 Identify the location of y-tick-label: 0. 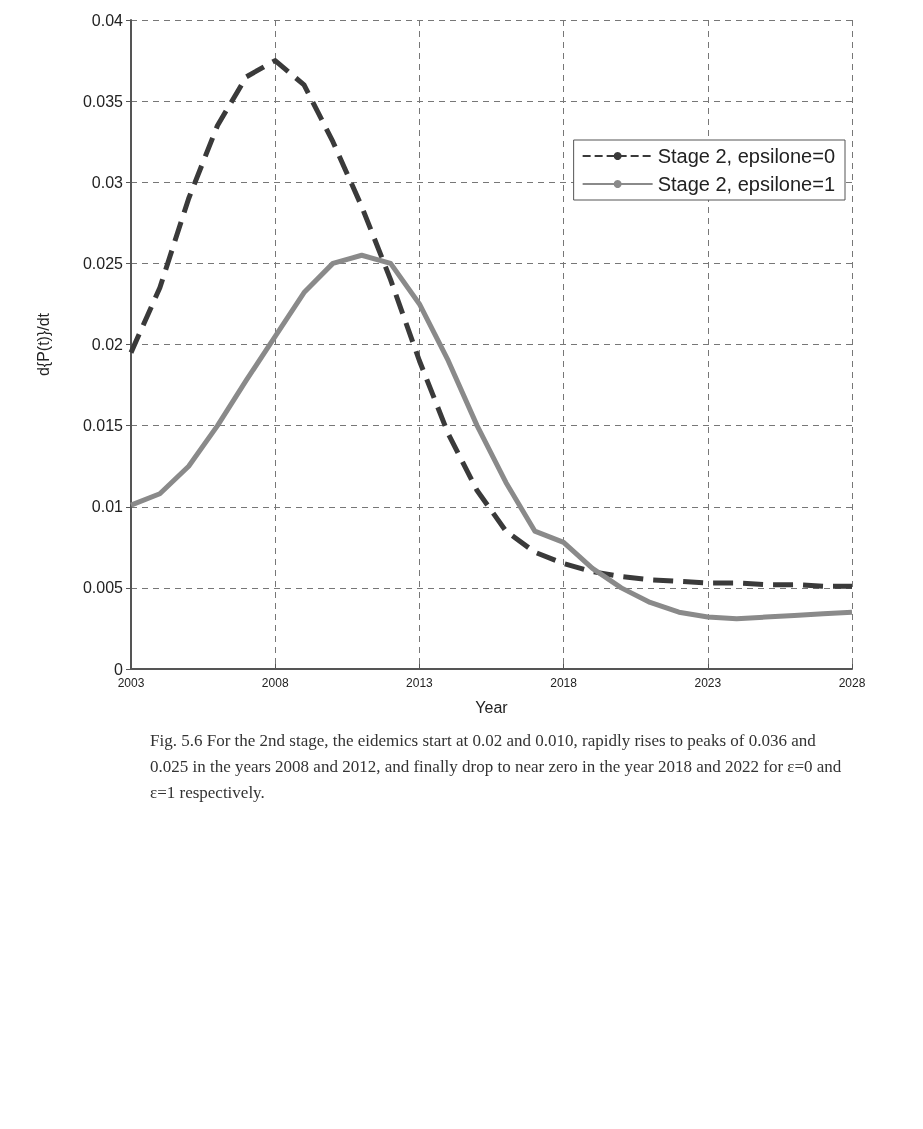
(119, 669).